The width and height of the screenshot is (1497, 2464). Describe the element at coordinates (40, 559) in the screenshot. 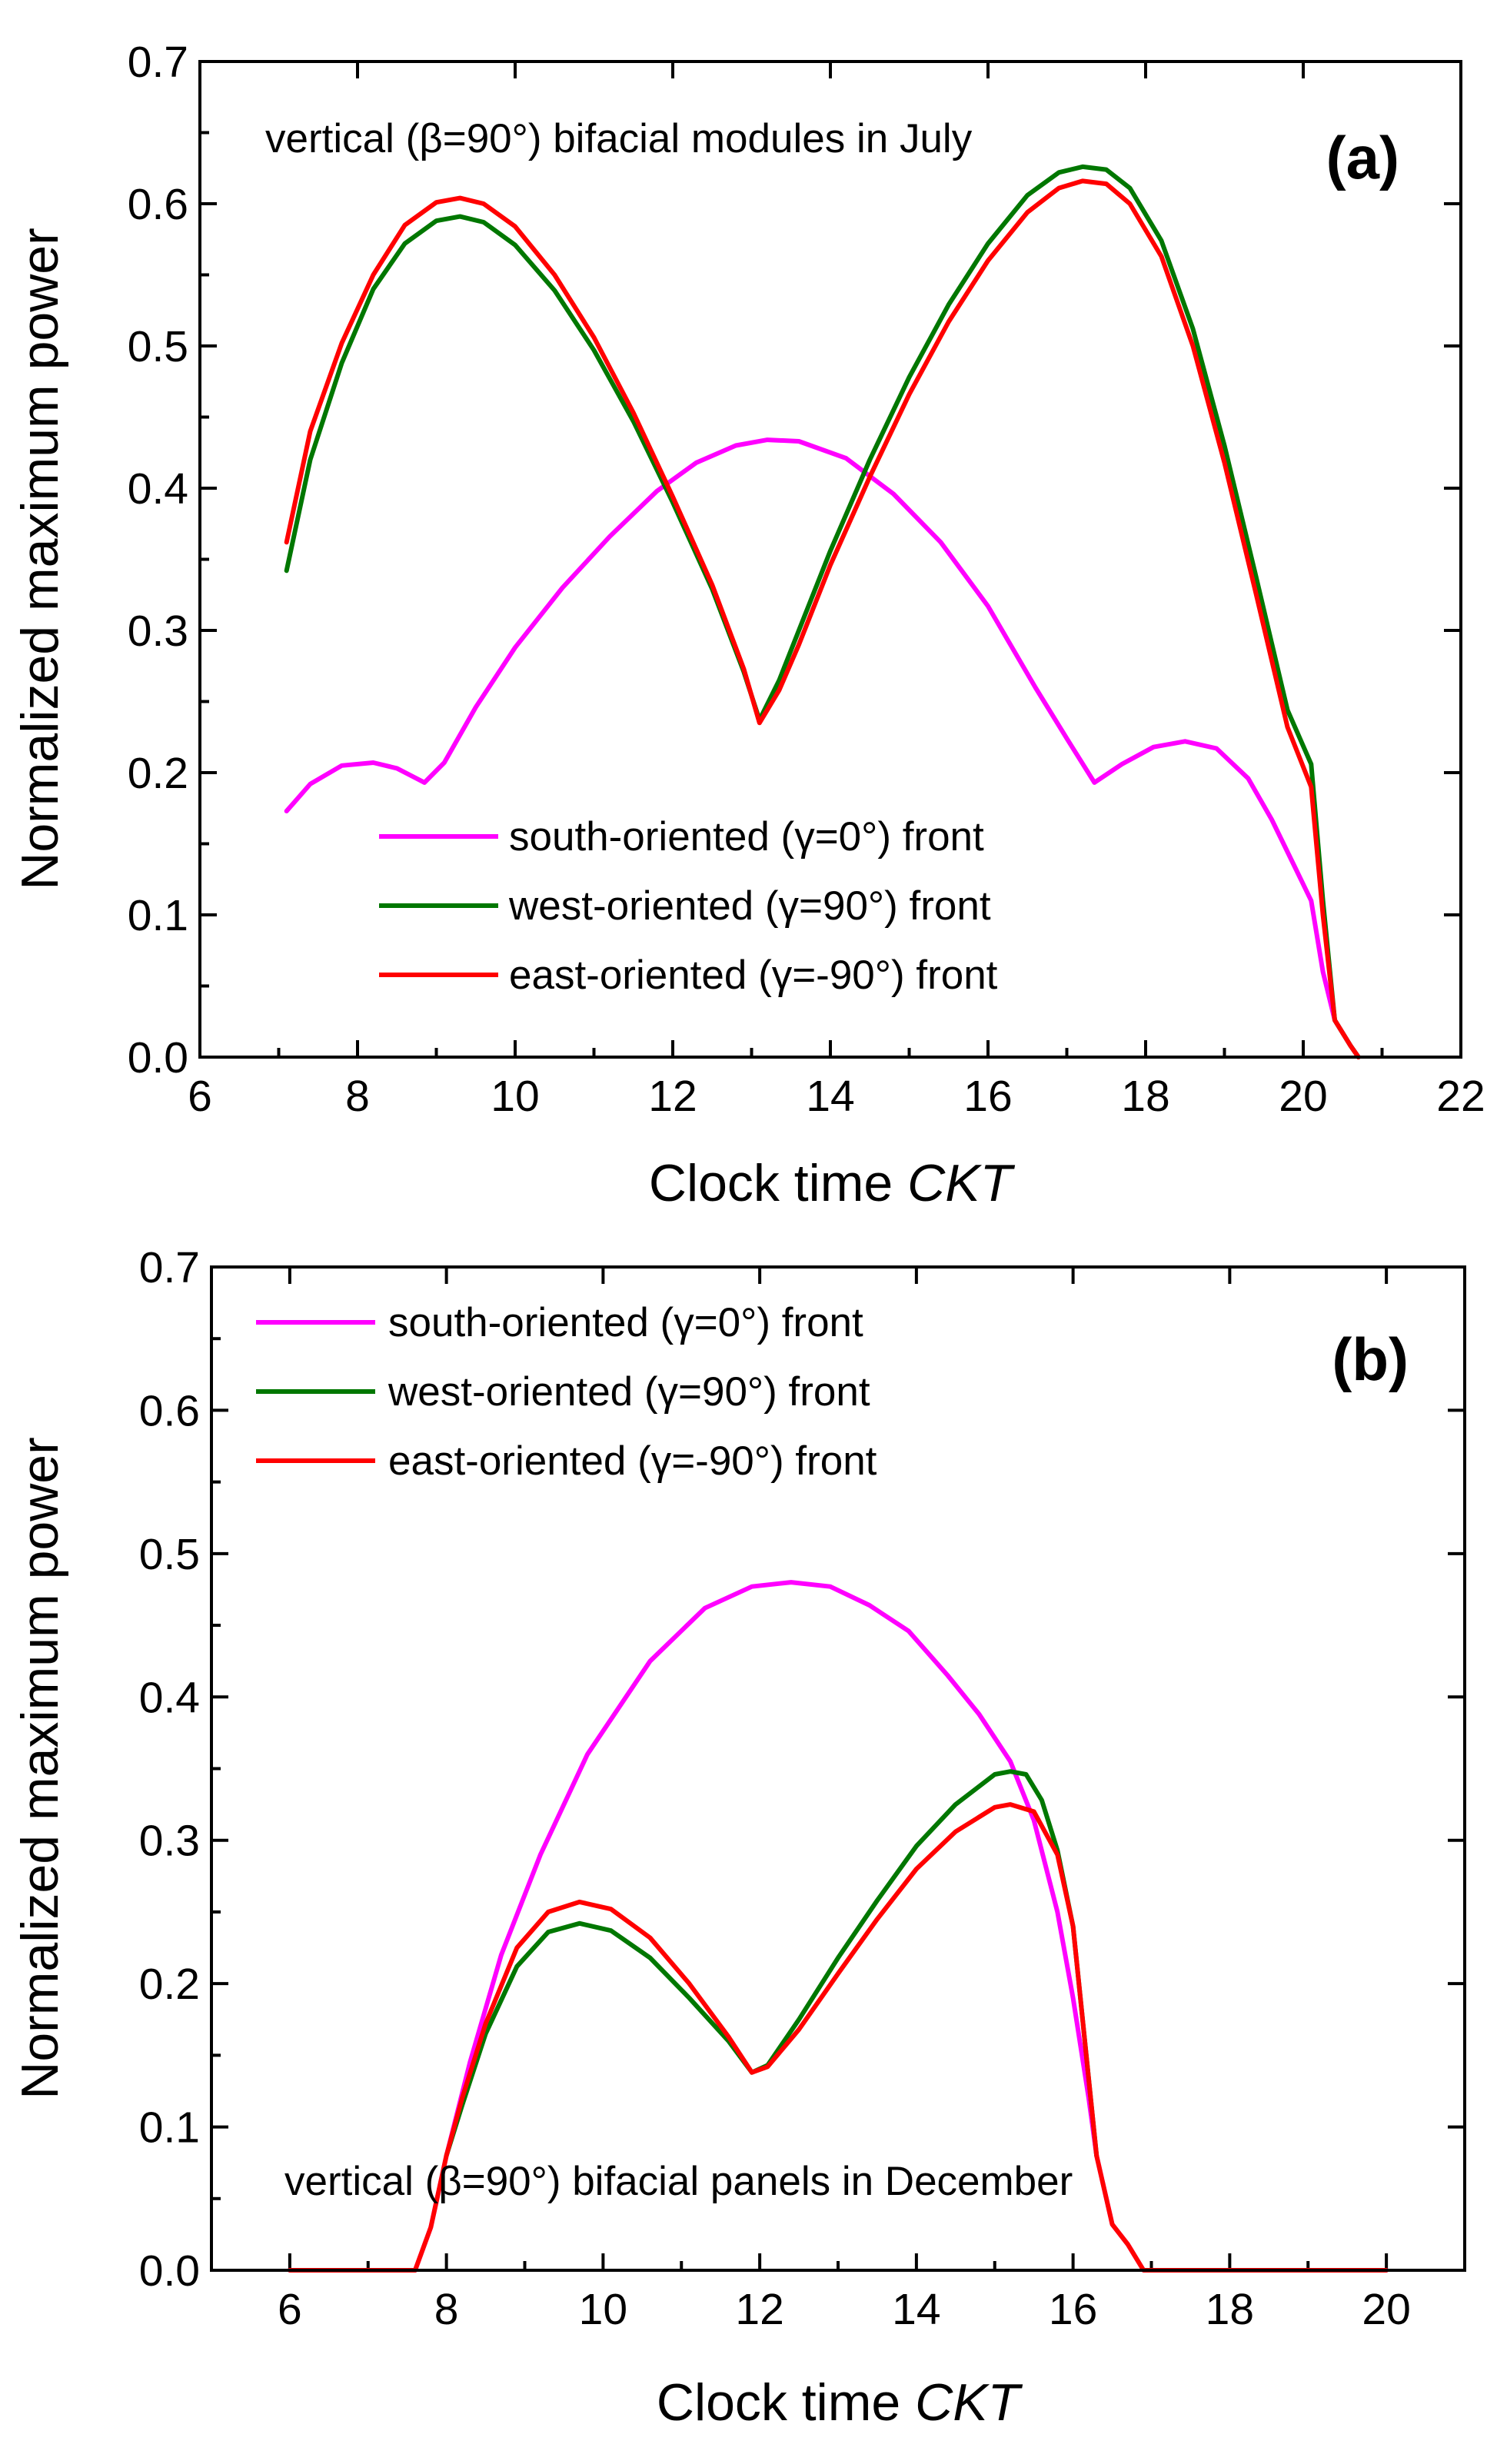

I see `panel-a-y-axis-label: Normalized maximum power` at that location.